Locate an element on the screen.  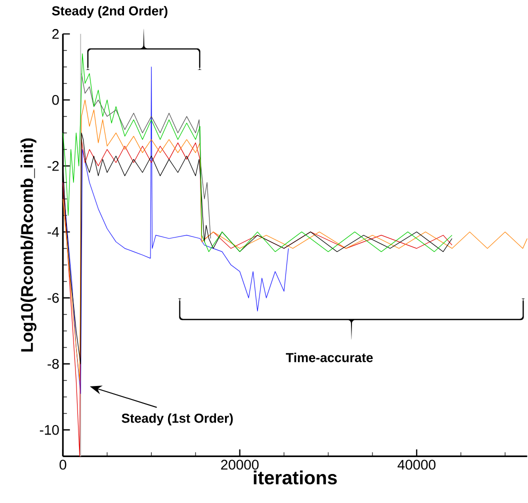
y-tick-label: -2 is located at coordinates (53, 165).